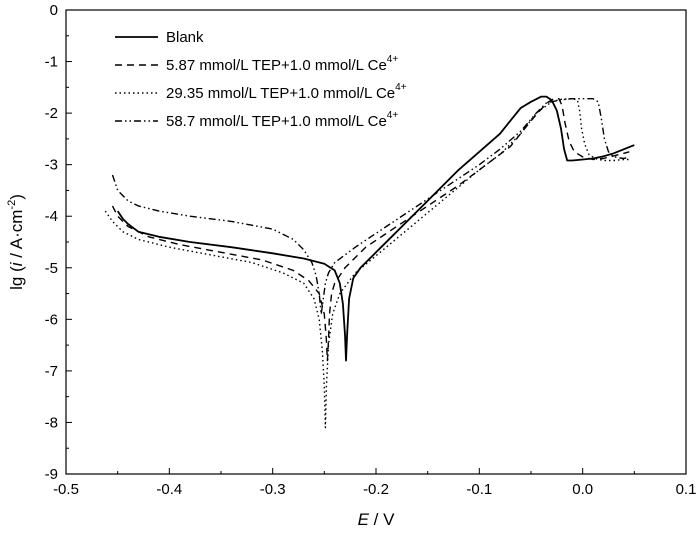  I want to click on y-tick-label: -3, so click(51, 165).